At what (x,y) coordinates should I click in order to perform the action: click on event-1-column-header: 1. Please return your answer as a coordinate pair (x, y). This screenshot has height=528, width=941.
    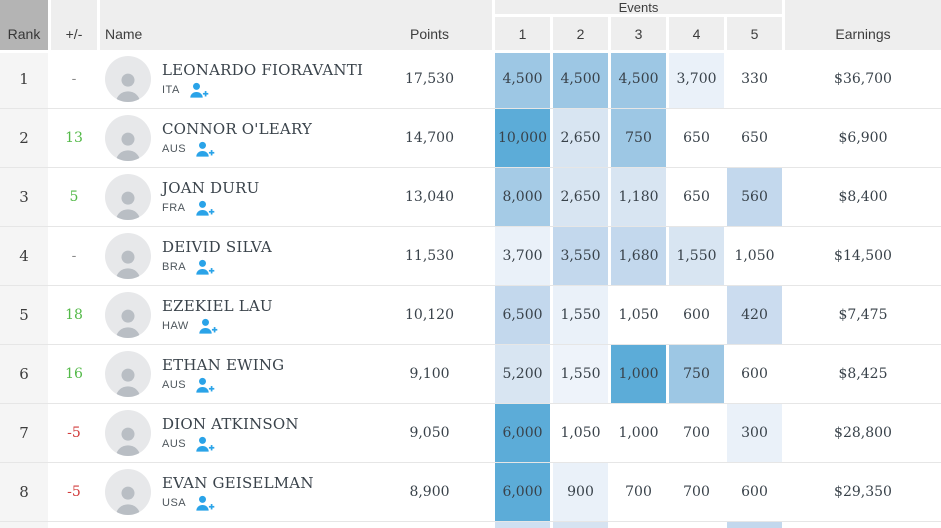
    Looking at the image, I should click on (522, 33).